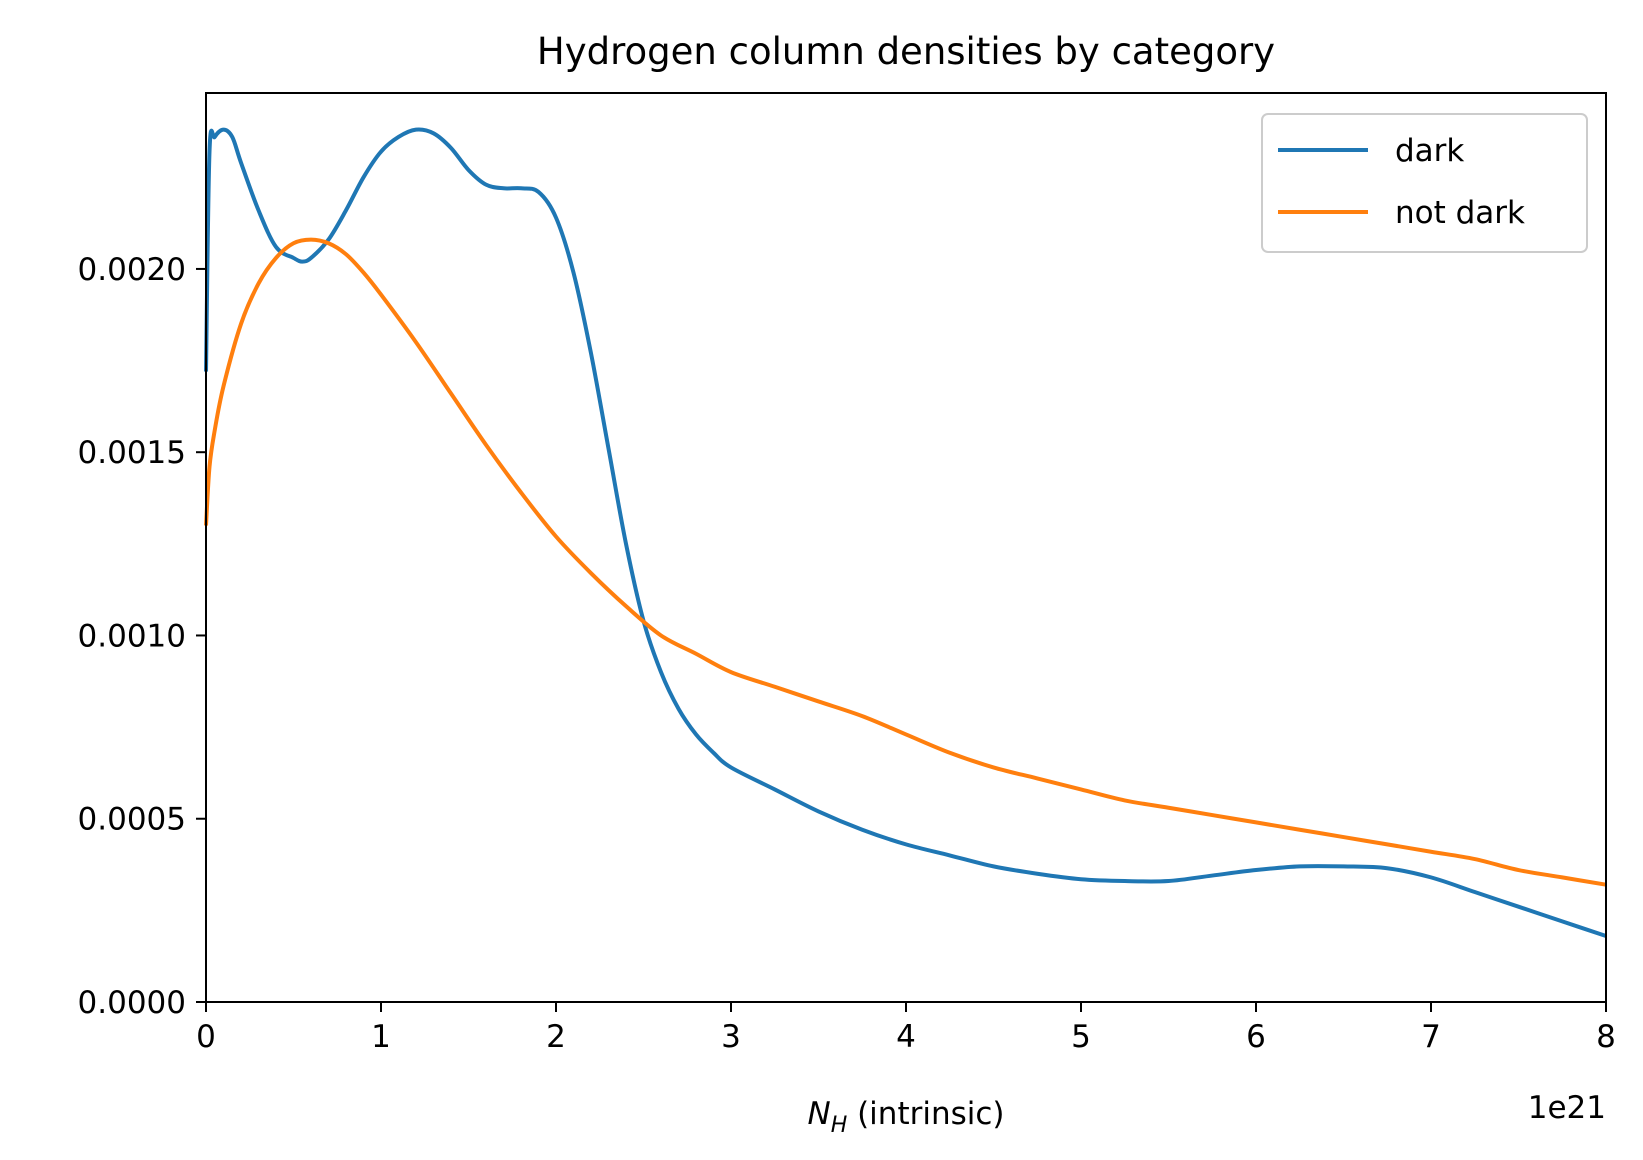 The image size is (1643, 1160). I want to click on x-axis-label-rest: (intrinsic), so click(925, 1114).